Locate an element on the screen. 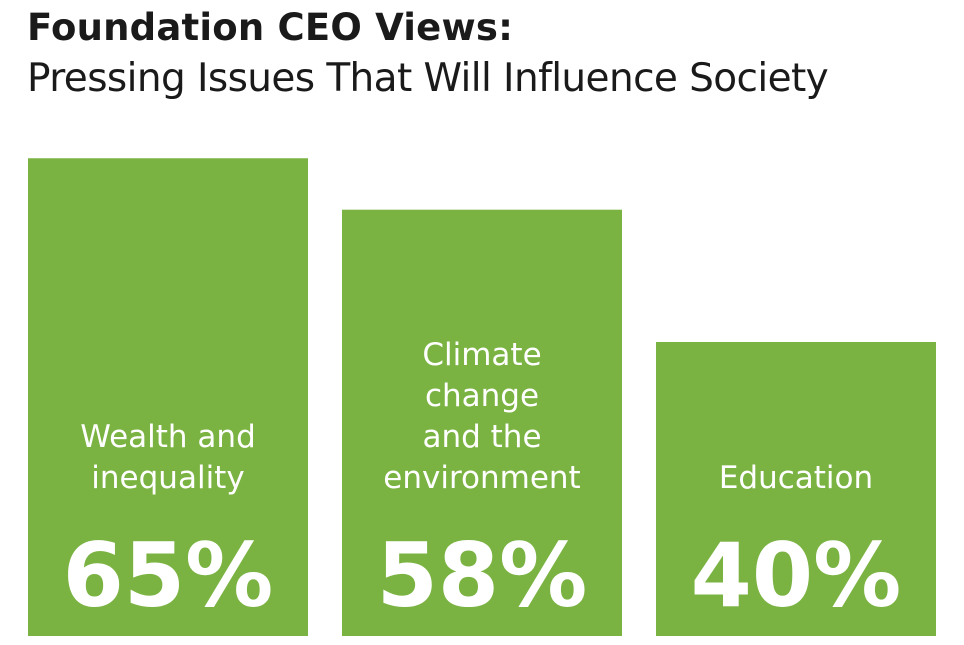  bar-1-label-line-1: Wealth and is located at coordinates (168, 437).